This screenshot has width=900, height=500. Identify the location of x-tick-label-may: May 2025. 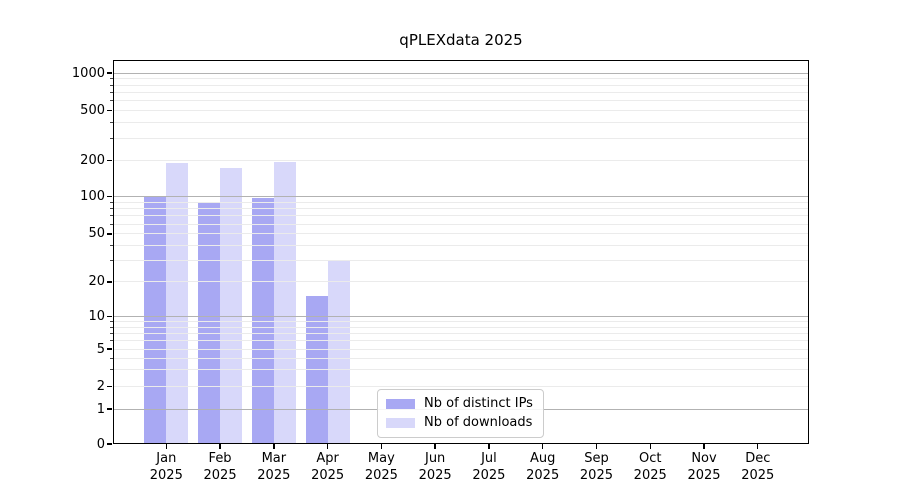
(381, 467).